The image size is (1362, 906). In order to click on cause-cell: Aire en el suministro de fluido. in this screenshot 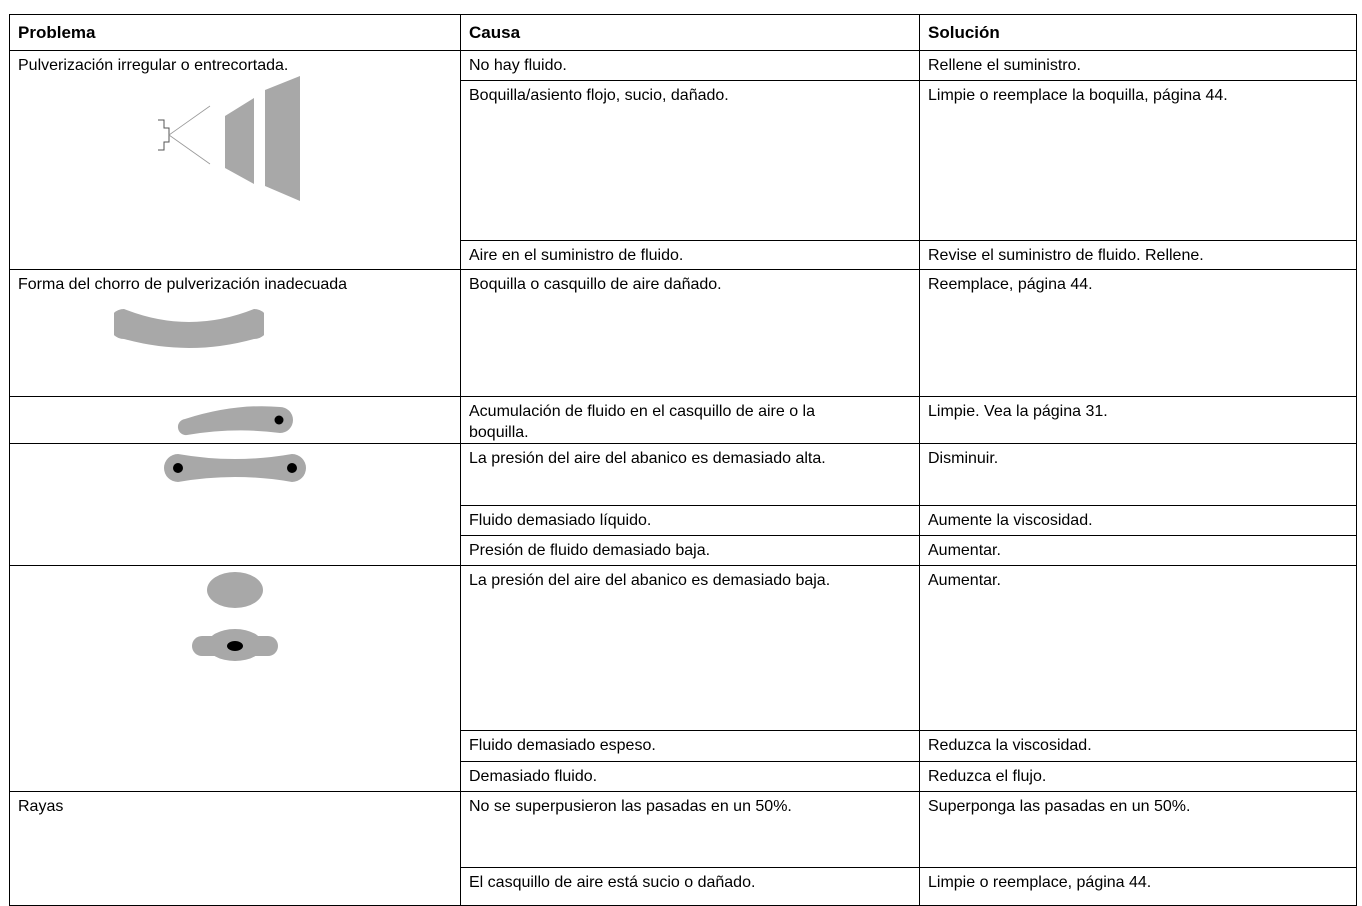, I will do `click(690, 255)`.